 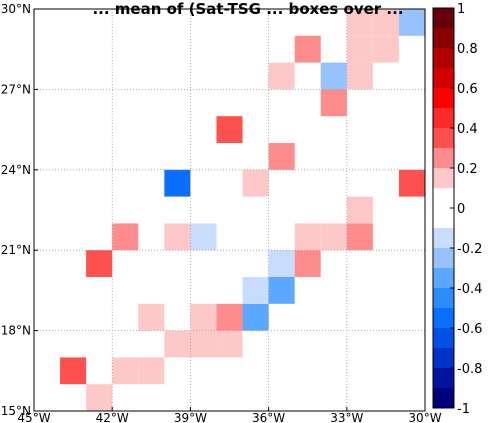 What do you see at coordinates (469, 369) in the screenshot?
I see `colorbar-tick-label: -0.8` at bounding box center [469, 369].